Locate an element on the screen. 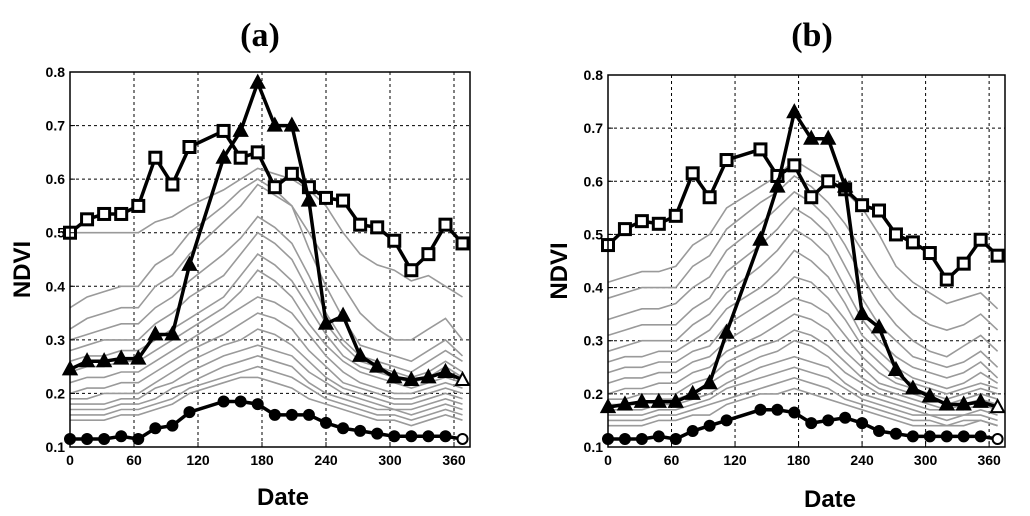  x-tick-label: 300 is located at coordinates (926, 460).